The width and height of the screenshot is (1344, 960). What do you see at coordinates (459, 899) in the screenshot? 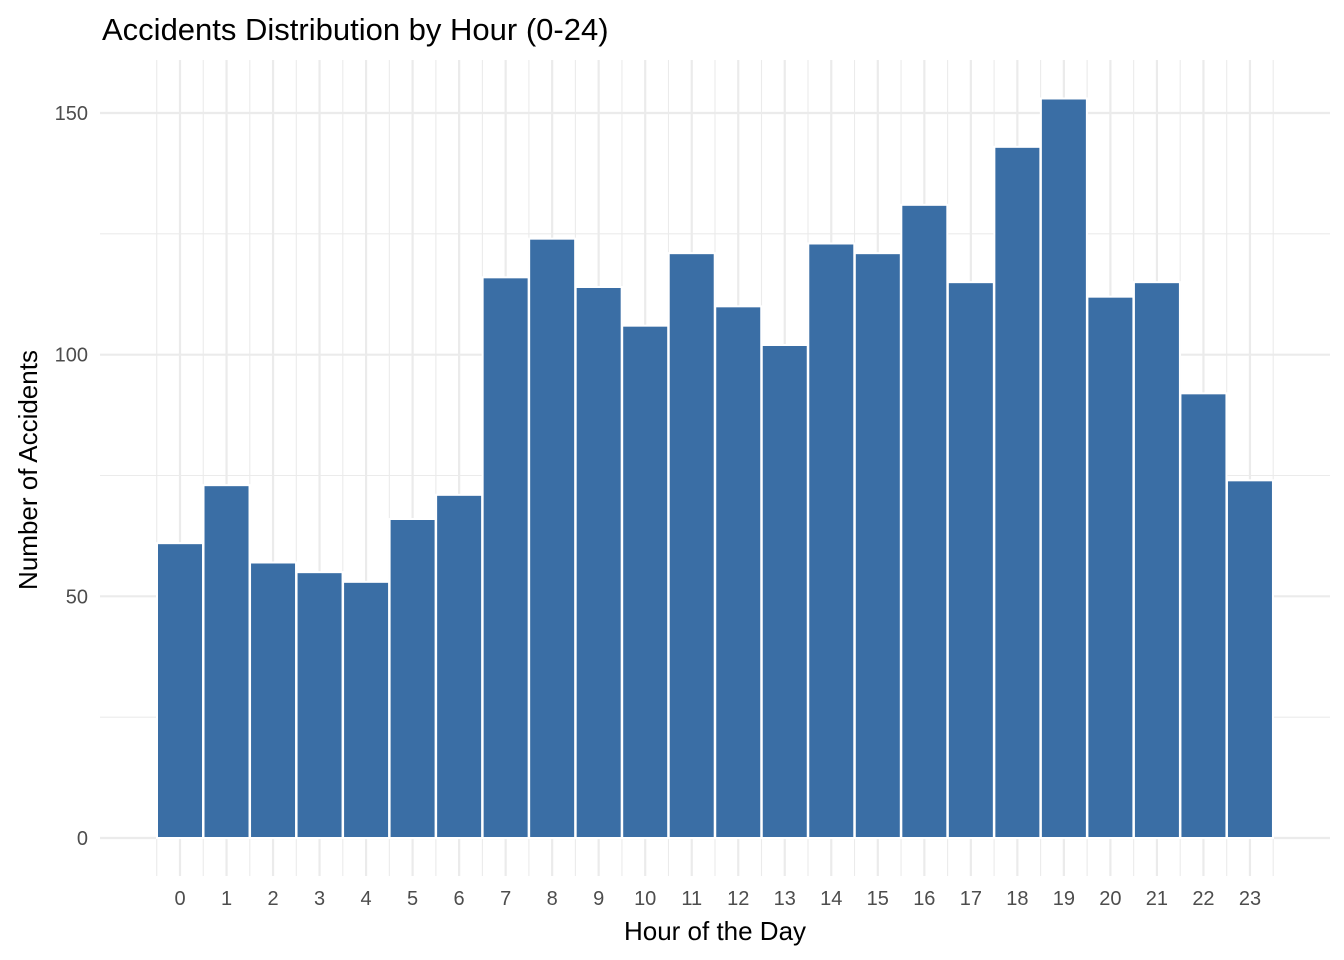
I see `x-tick-label: 6` at bounding box center [459, 899].